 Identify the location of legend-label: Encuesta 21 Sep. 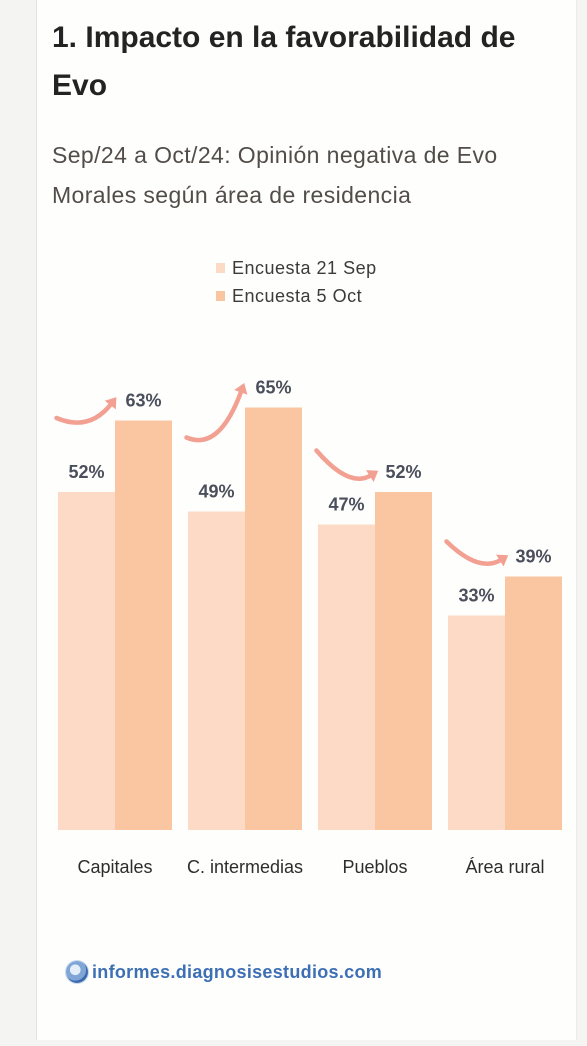
(304, 267).